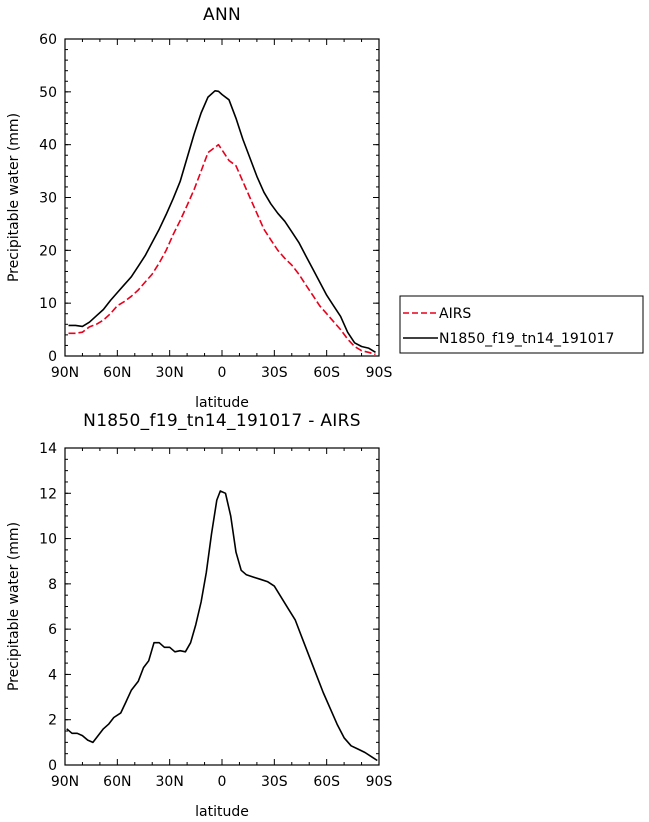 The image size is (649, 822). Describe the element at coordinates (48, 540) in the screenshot. I see `bottom-y-tick-label: 10` at that location.